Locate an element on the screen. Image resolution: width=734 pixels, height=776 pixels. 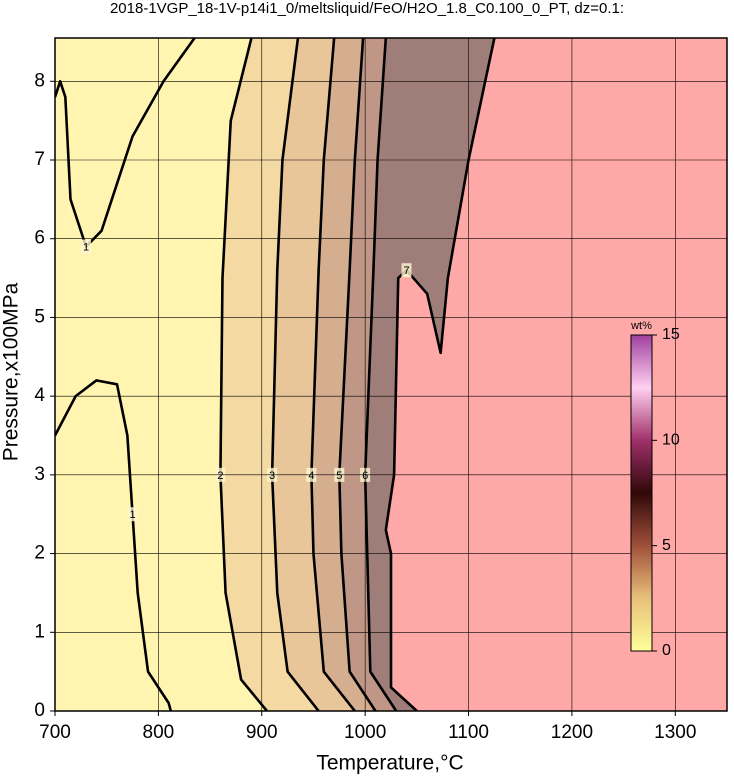
x-axis-label: Temperature,°C is located at coordinates (389, 763).